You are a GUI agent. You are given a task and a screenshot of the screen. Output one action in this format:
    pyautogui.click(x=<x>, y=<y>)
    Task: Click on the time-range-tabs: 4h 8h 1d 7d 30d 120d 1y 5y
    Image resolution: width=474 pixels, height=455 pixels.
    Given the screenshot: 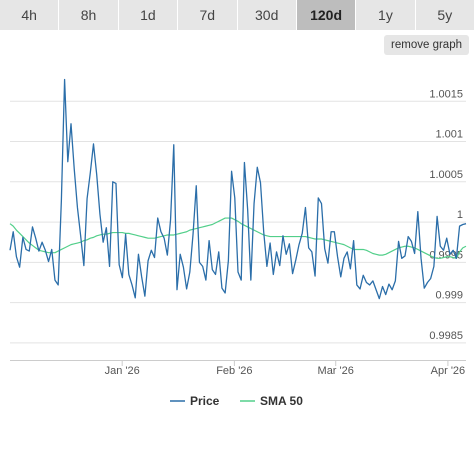 What is the action you would take?
    pyautogui.click(x=237, y=15)
    